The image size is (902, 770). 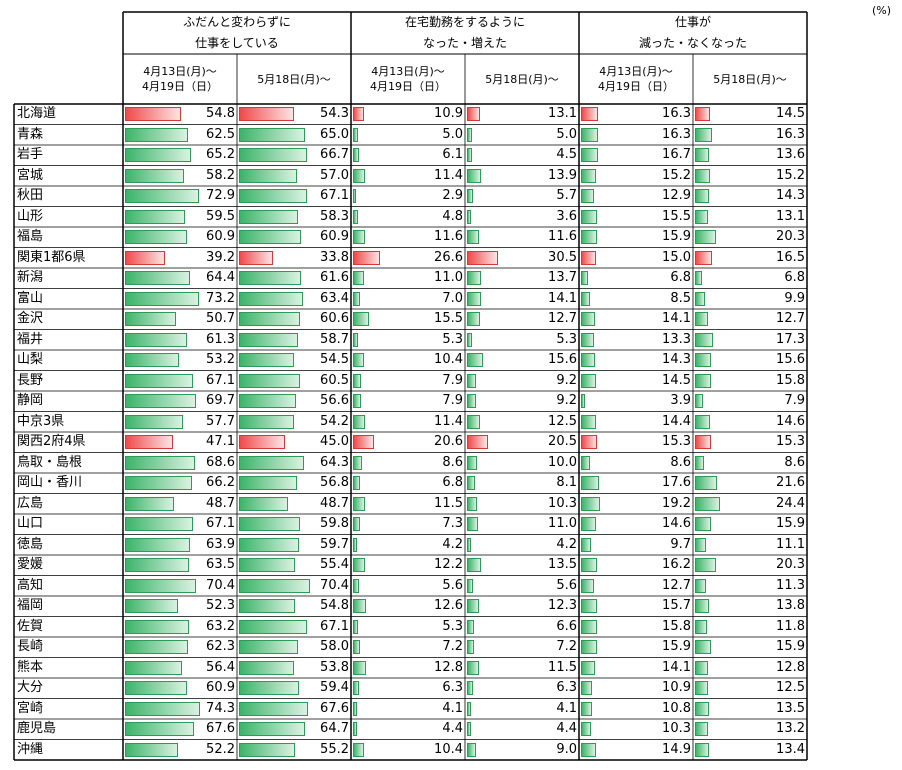 What do you see at coordinates (566, 708) in the screenshot?
I see `value-label: 4.1` at bounding box center [566, 708].